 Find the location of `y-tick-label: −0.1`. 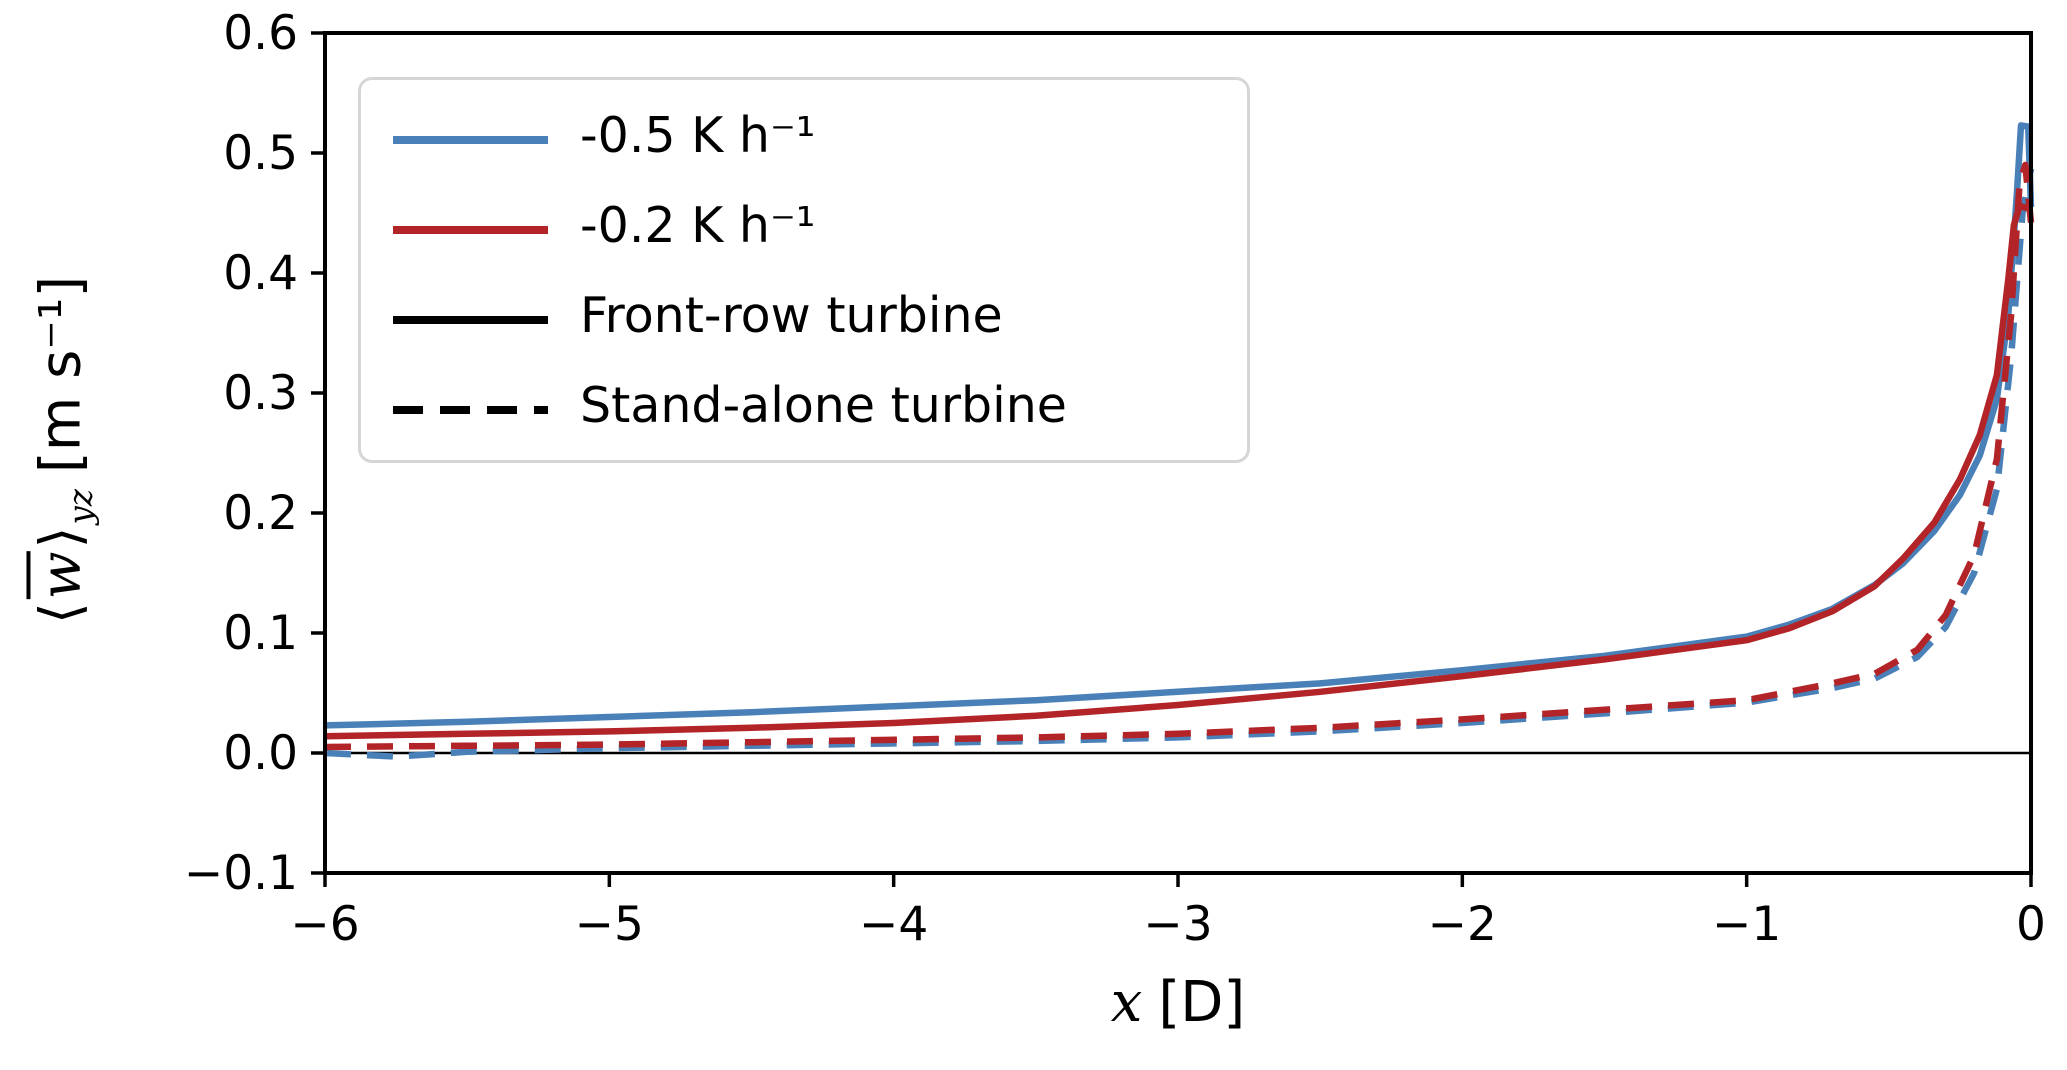

y-tick-label: −0.1 is located at coordinates (240, 873).